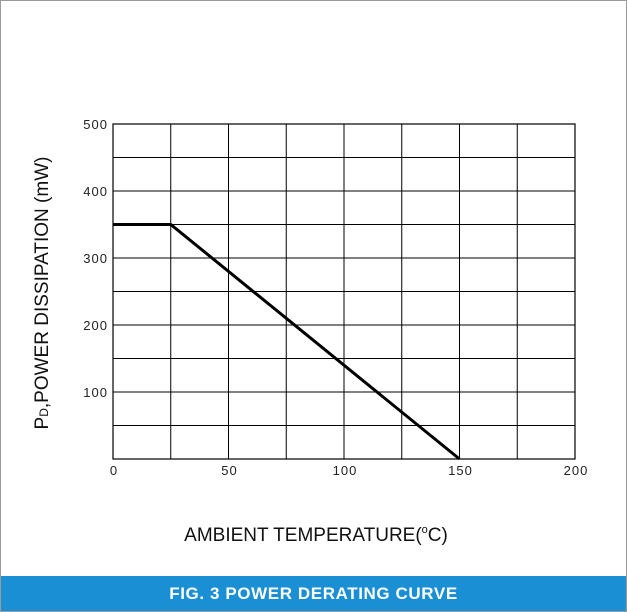  I want to click on figure-caption: FIG. 3 POWER DERATING CURVE, so click(313, 593).